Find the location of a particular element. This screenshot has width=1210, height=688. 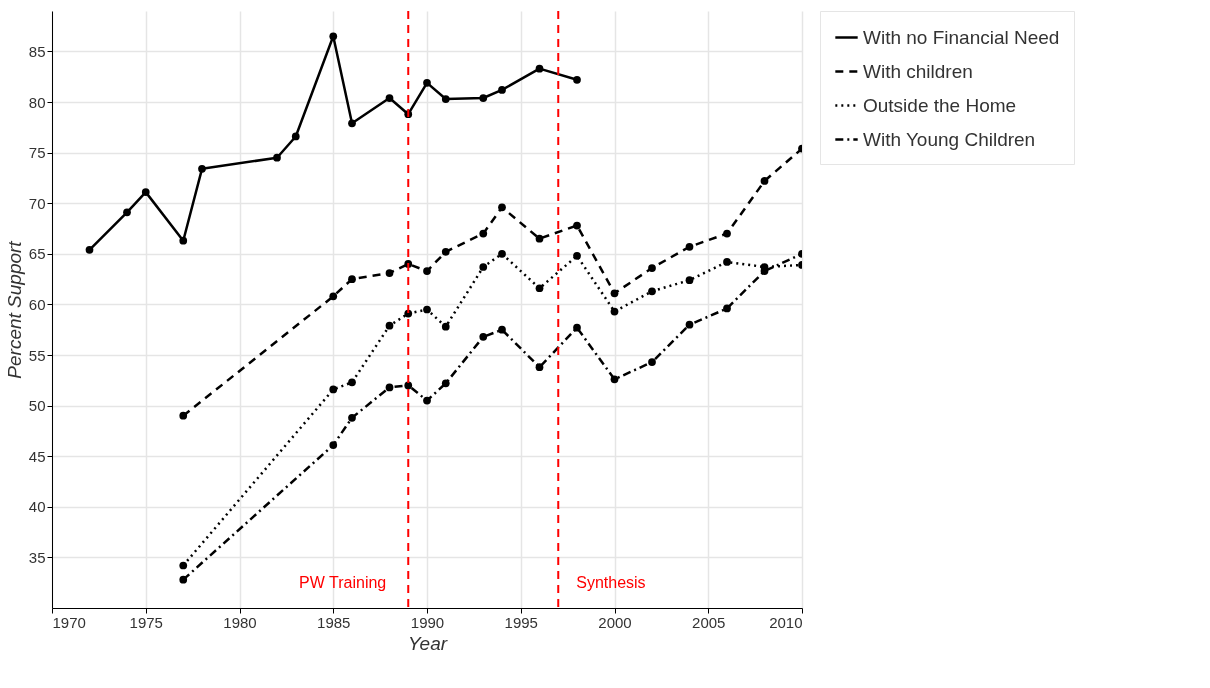

y-tick-label: 80 is located at coordinates (37, 102).